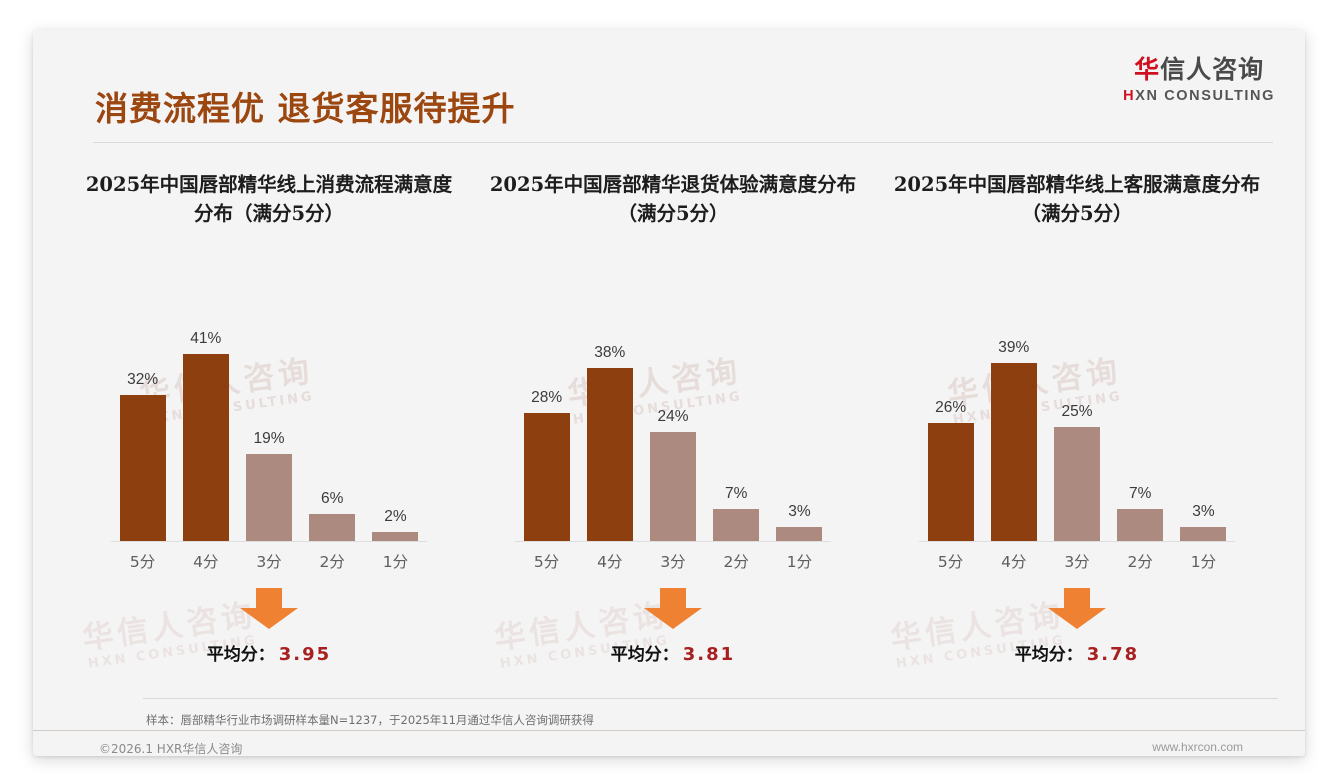 The width and height of the screenshot is (1340, 780). Describe the element at coordinates (305, 108) in the screenshot. I see `page-title: 消费流程优 退货客服待提升` at that location.